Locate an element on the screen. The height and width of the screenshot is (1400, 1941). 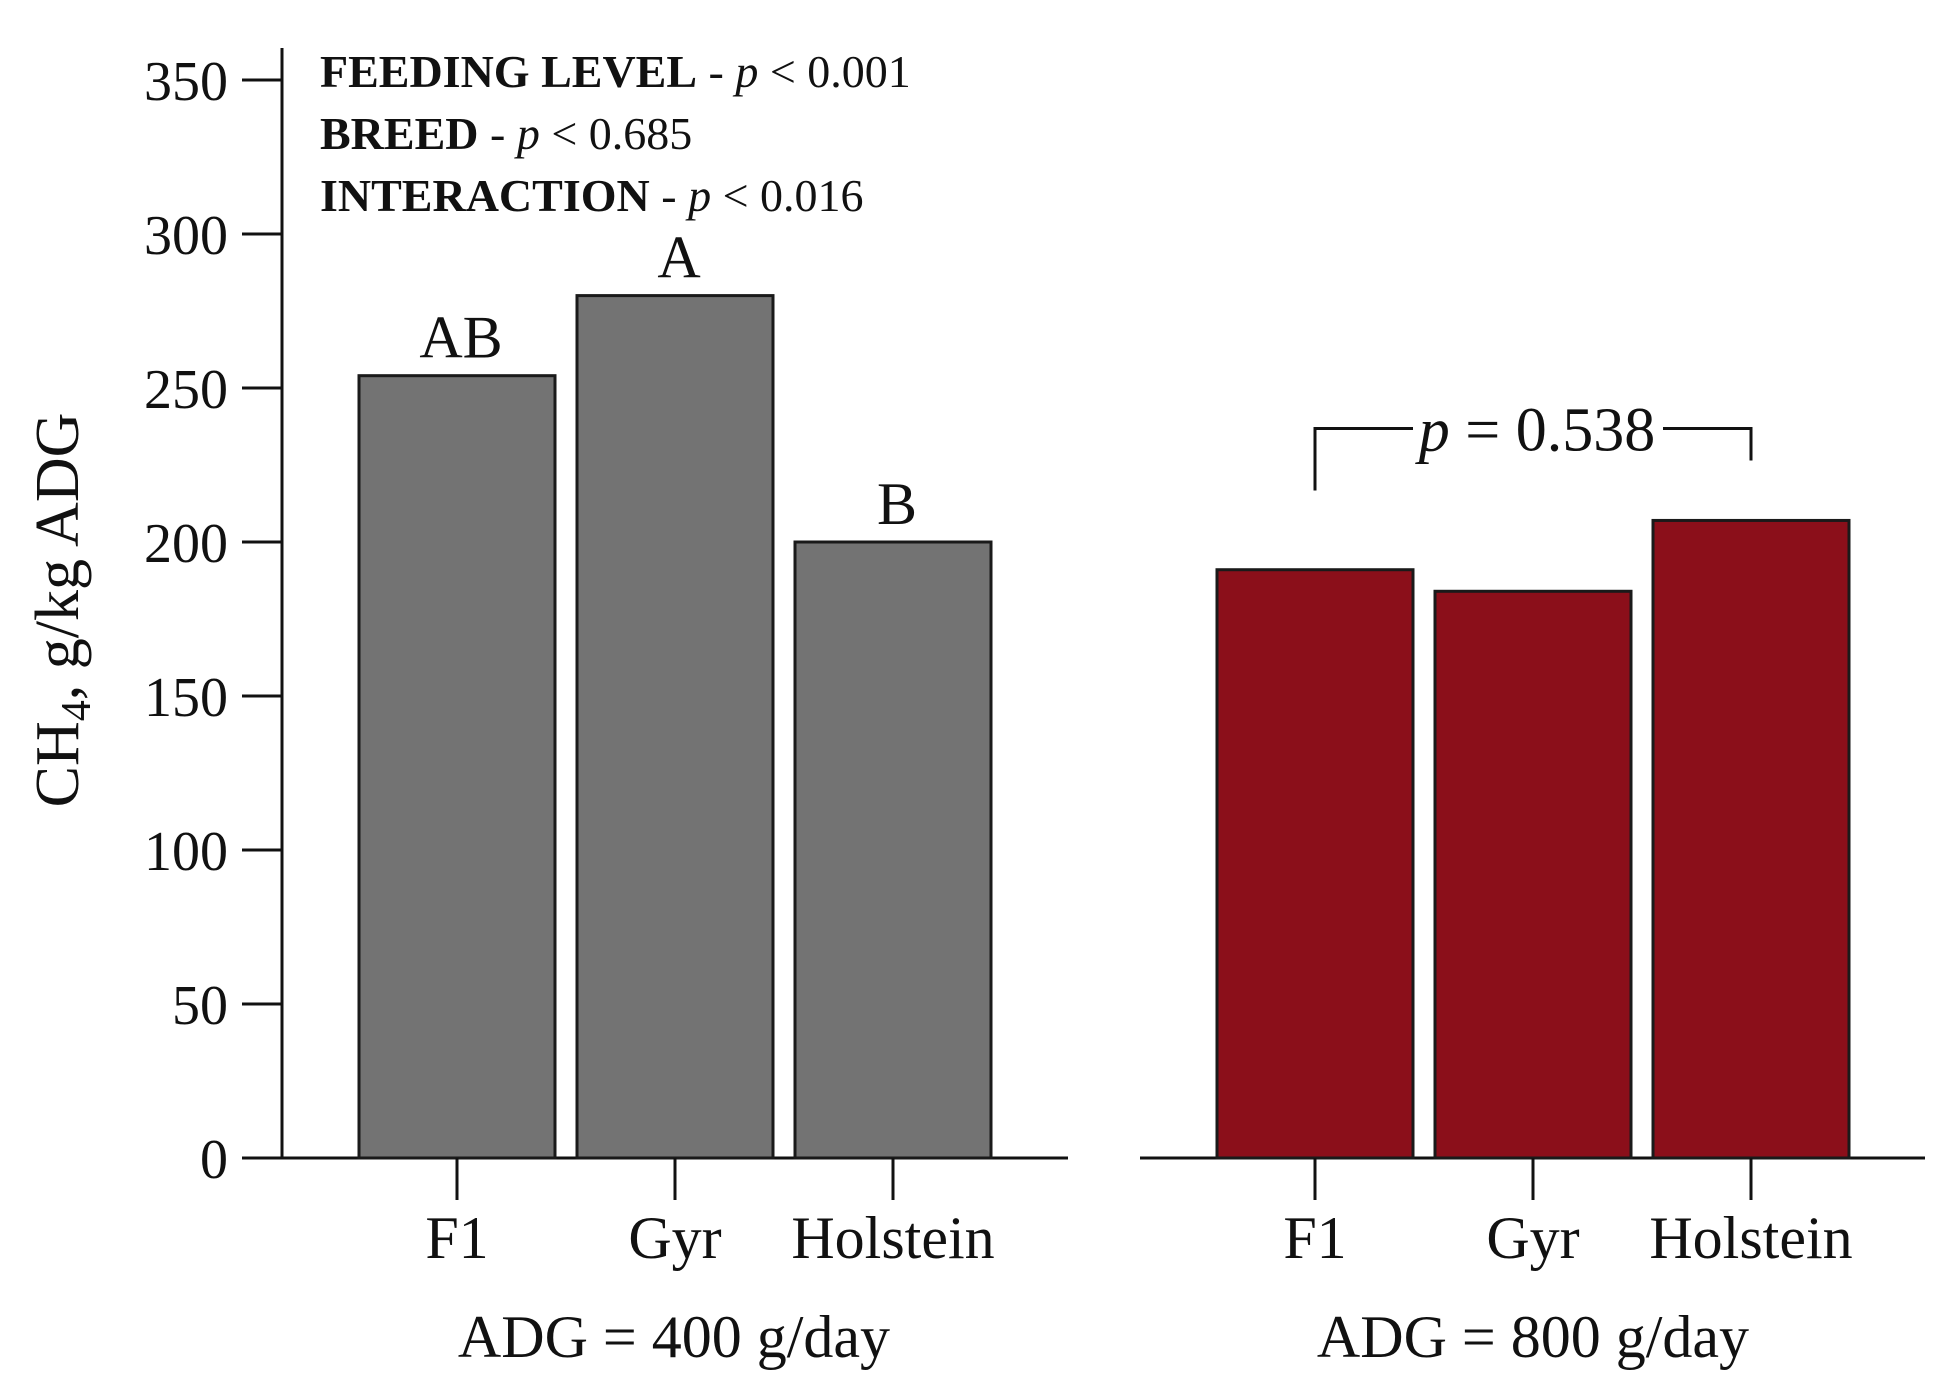
bar-f1-panel1 is located at coordinates (457, 767).